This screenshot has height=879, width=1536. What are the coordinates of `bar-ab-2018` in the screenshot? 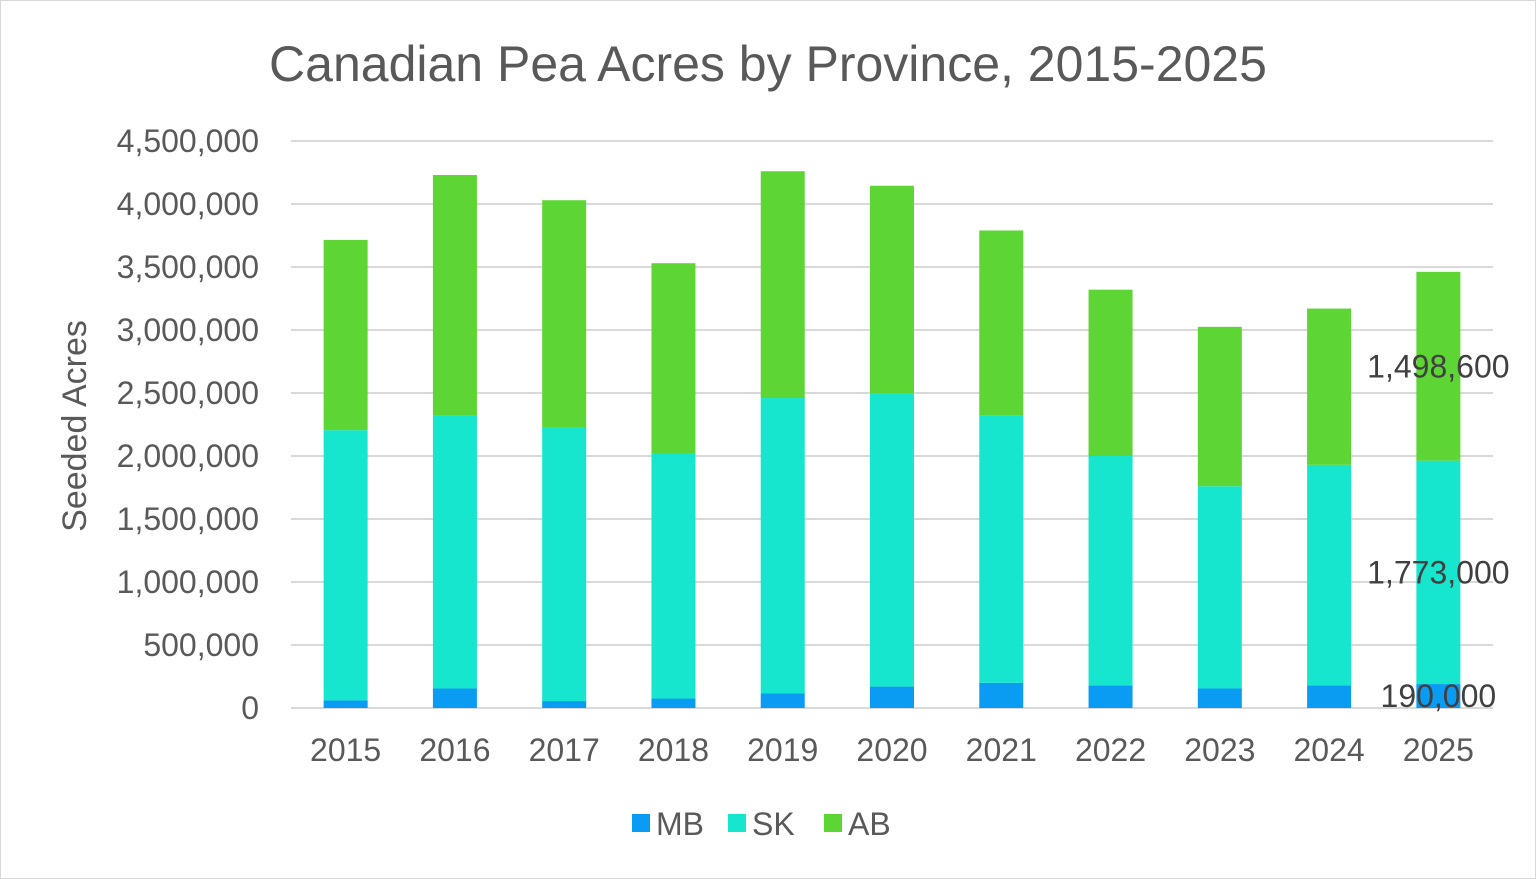 It's located at (673, 358).